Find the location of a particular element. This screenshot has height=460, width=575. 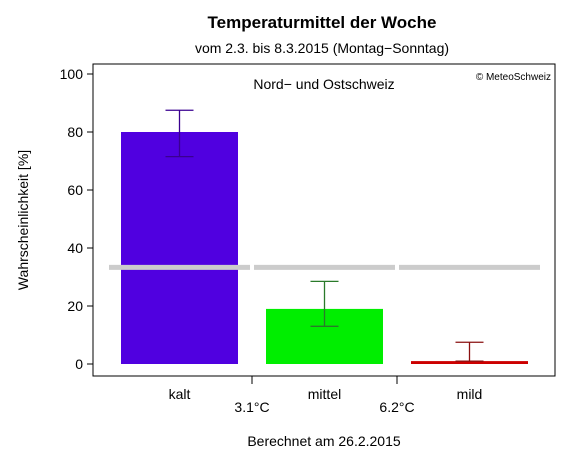

copyright-label: © MeteoSchweiz is located at coordinates (513, 77).